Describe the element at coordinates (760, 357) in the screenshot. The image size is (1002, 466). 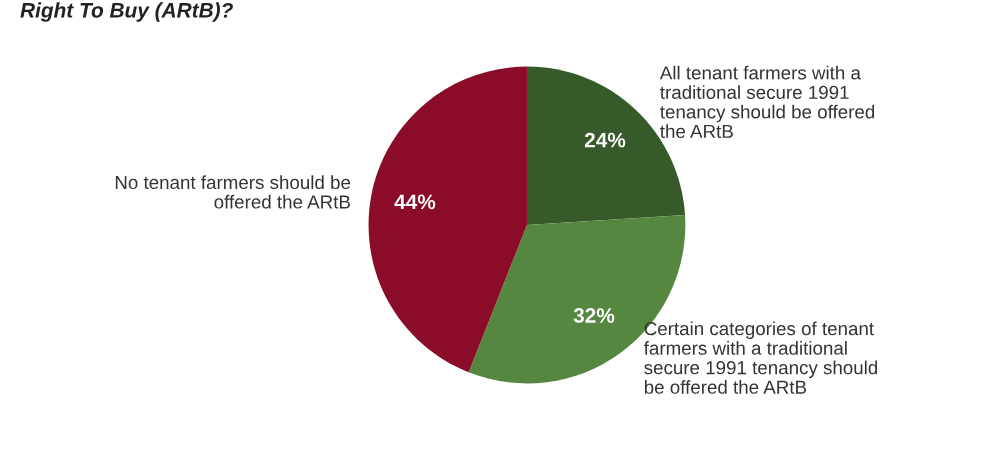
I see `slice-label: Certain categories of tenant farmers with a traditional secure 1991 tenancy should be offered the ARtB` at that location.